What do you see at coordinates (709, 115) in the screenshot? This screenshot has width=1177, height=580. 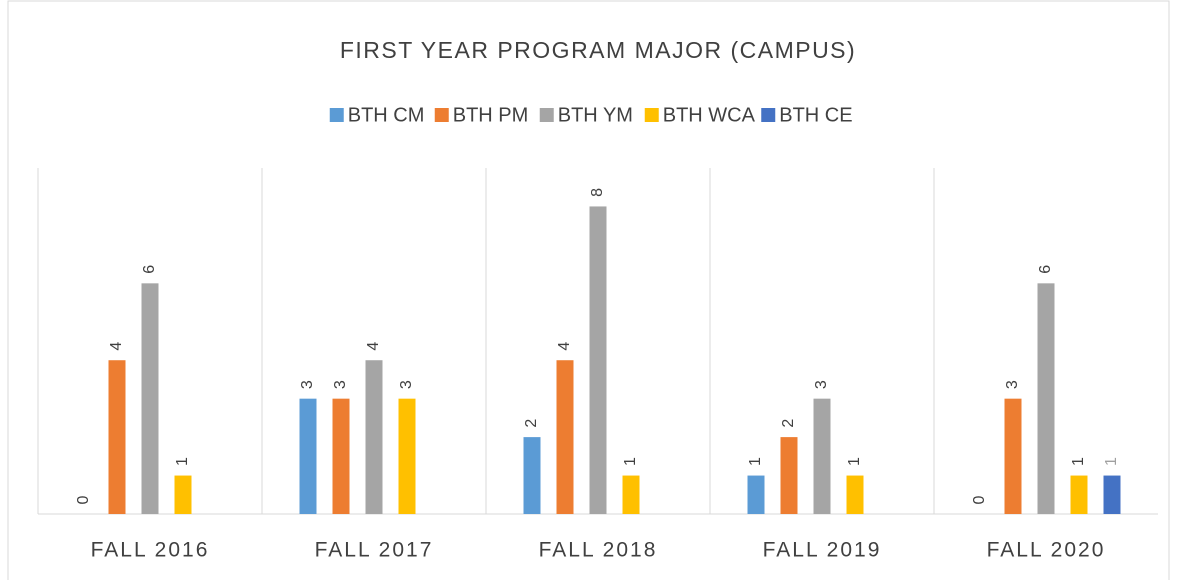 I see `legend-label: BTH WCA` at bounding box center [709, 115].